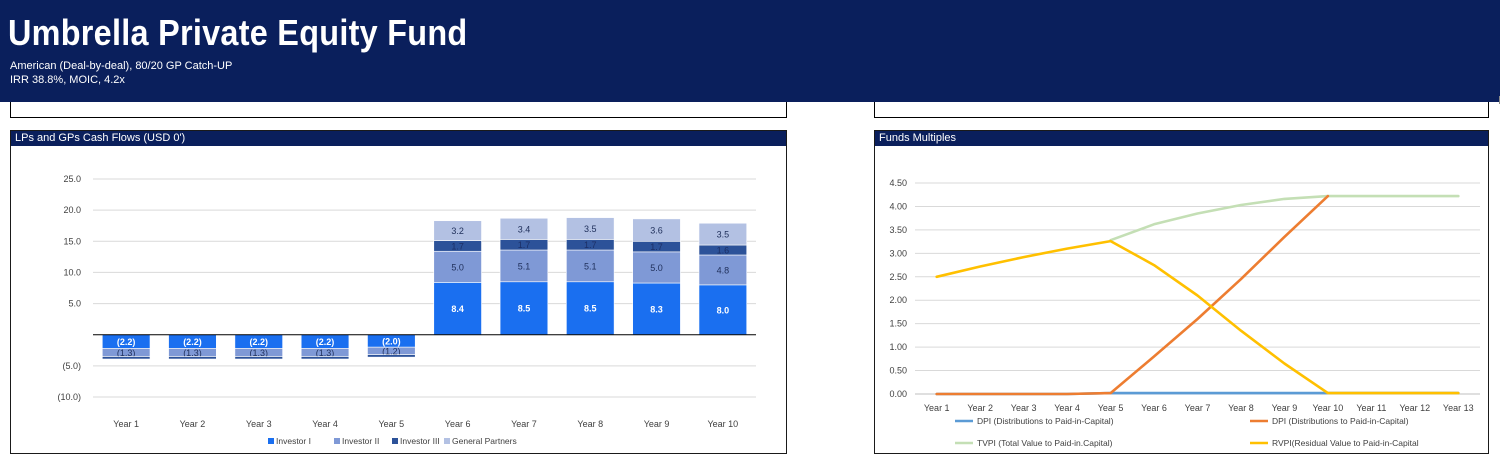 The width and height of the screenshot is (1500, 460). I want to click on data-label: 3.4, so click(524, 229).